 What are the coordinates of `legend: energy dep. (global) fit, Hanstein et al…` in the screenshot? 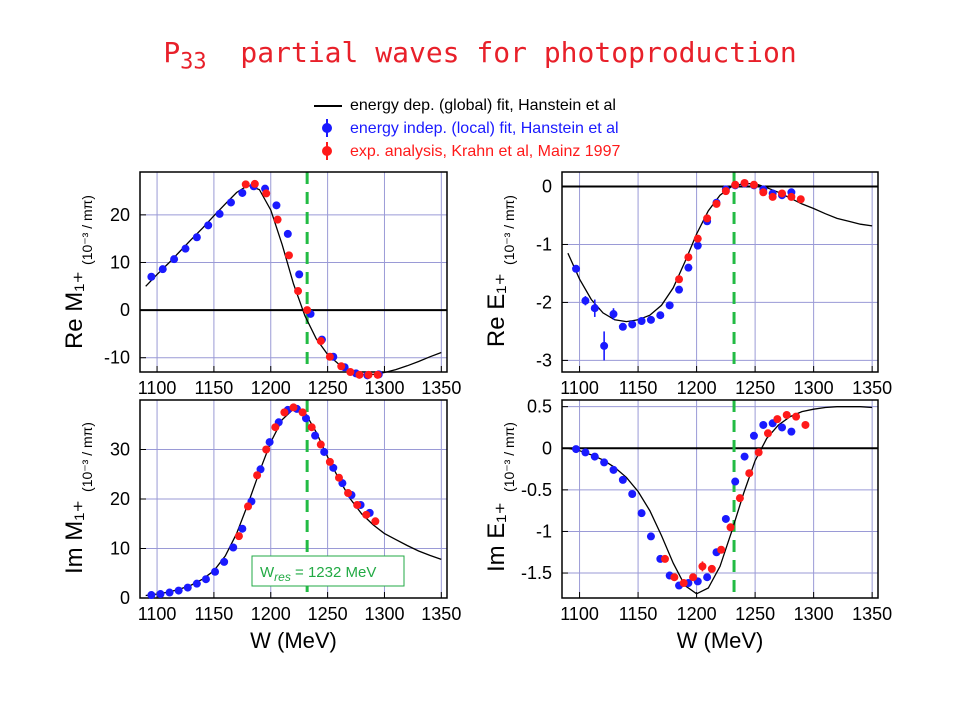 It's located at (466, 128).